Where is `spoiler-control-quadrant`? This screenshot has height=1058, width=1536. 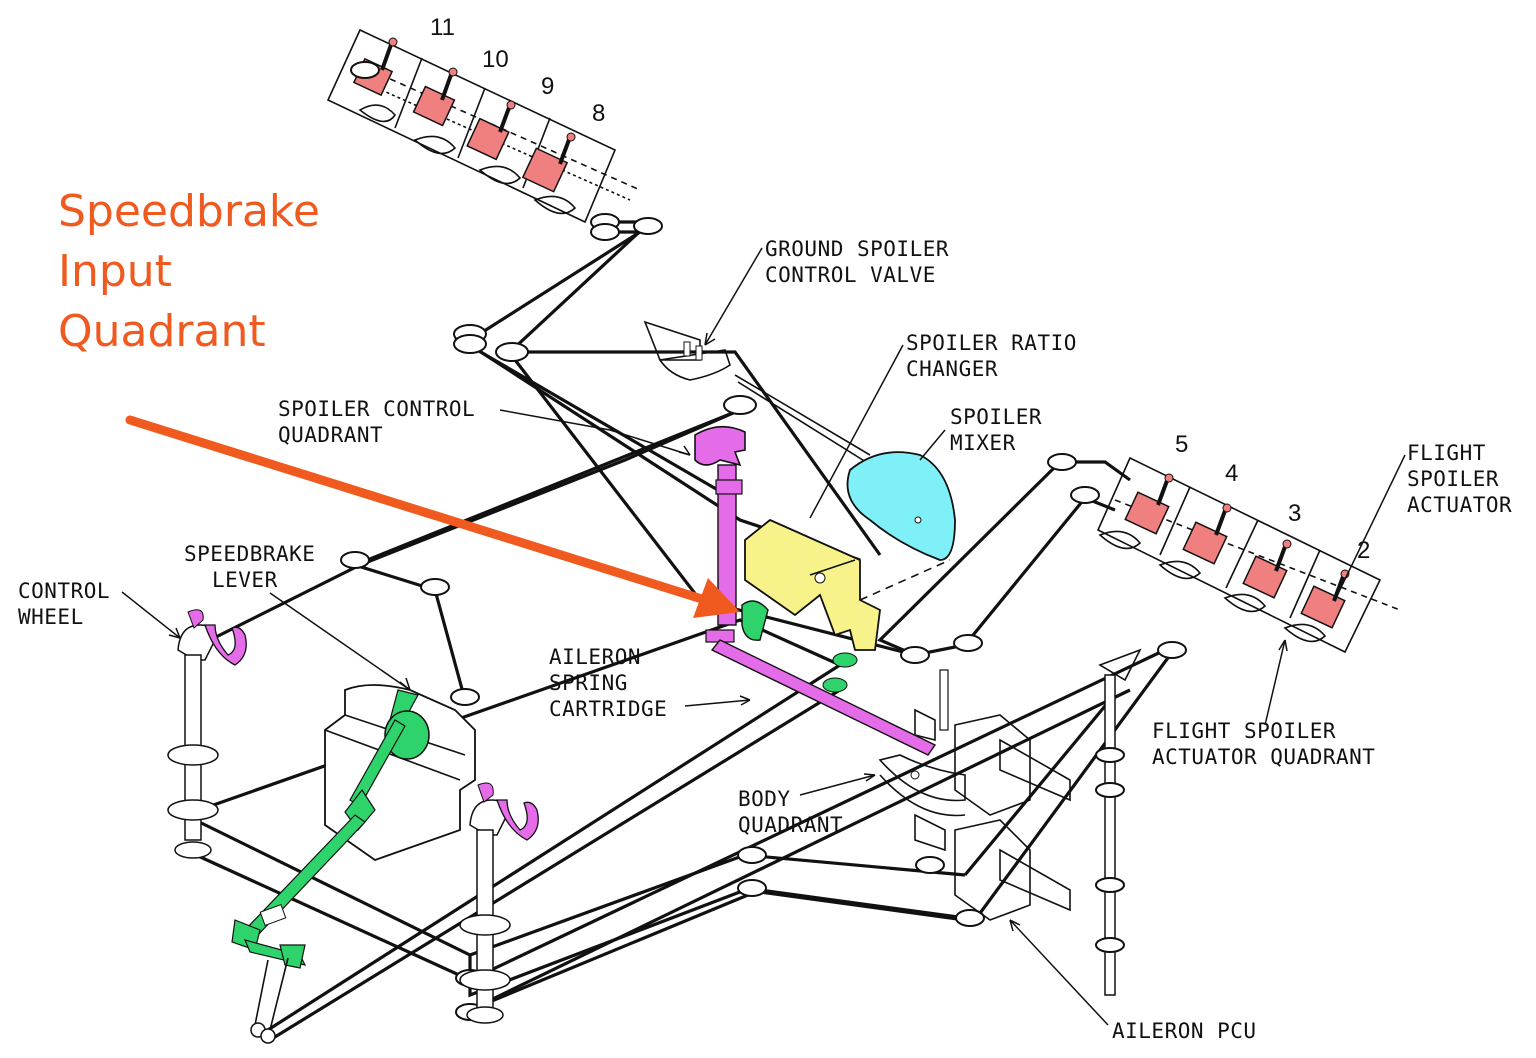 spoiler-control-quadrant is located at coordinates (815, 590).